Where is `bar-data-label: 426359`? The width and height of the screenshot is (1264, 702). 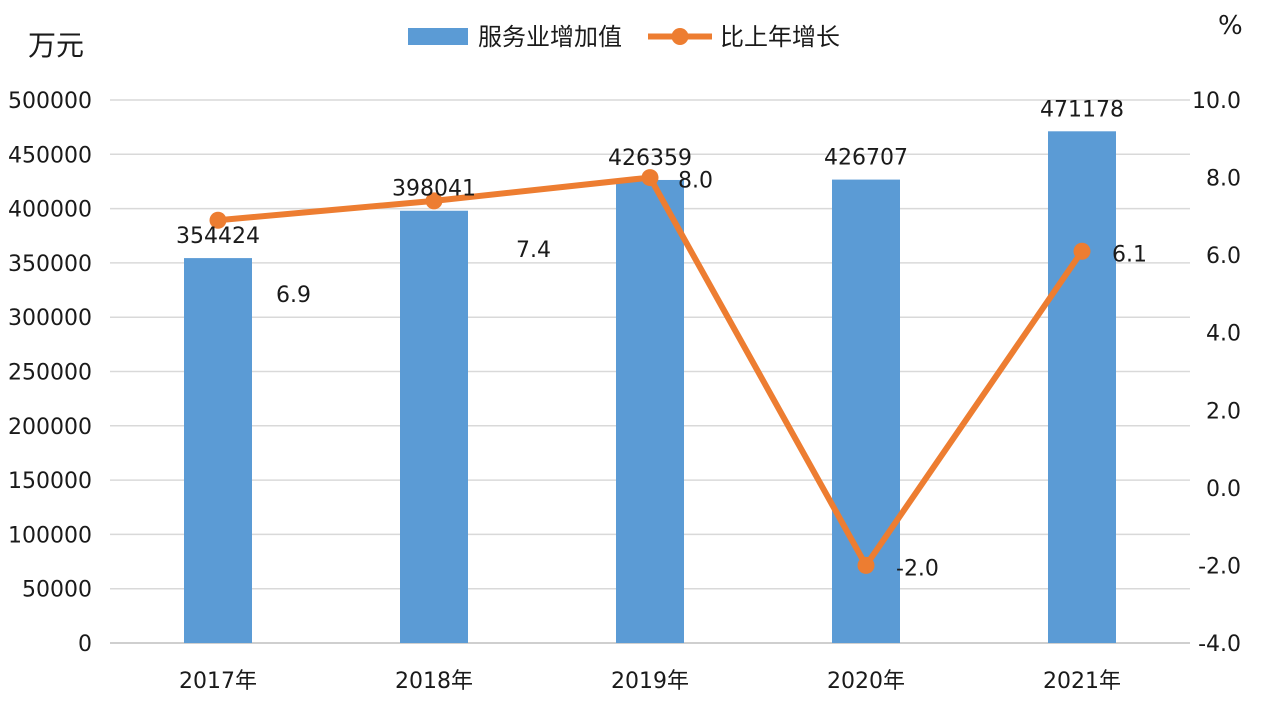
bar-data-label: 426359 is located at coordinates (650, 158).